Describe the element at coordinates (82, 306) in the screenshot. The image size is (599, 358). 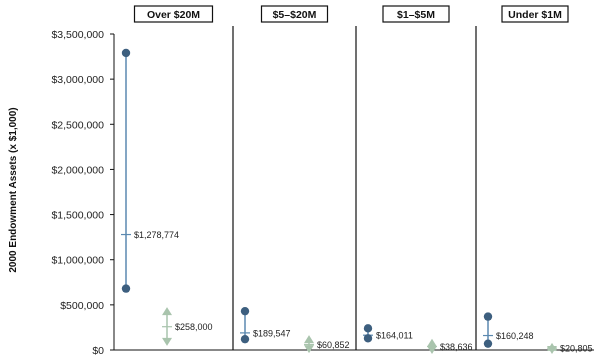
I see `y-tick-label: $500,000` at that location.